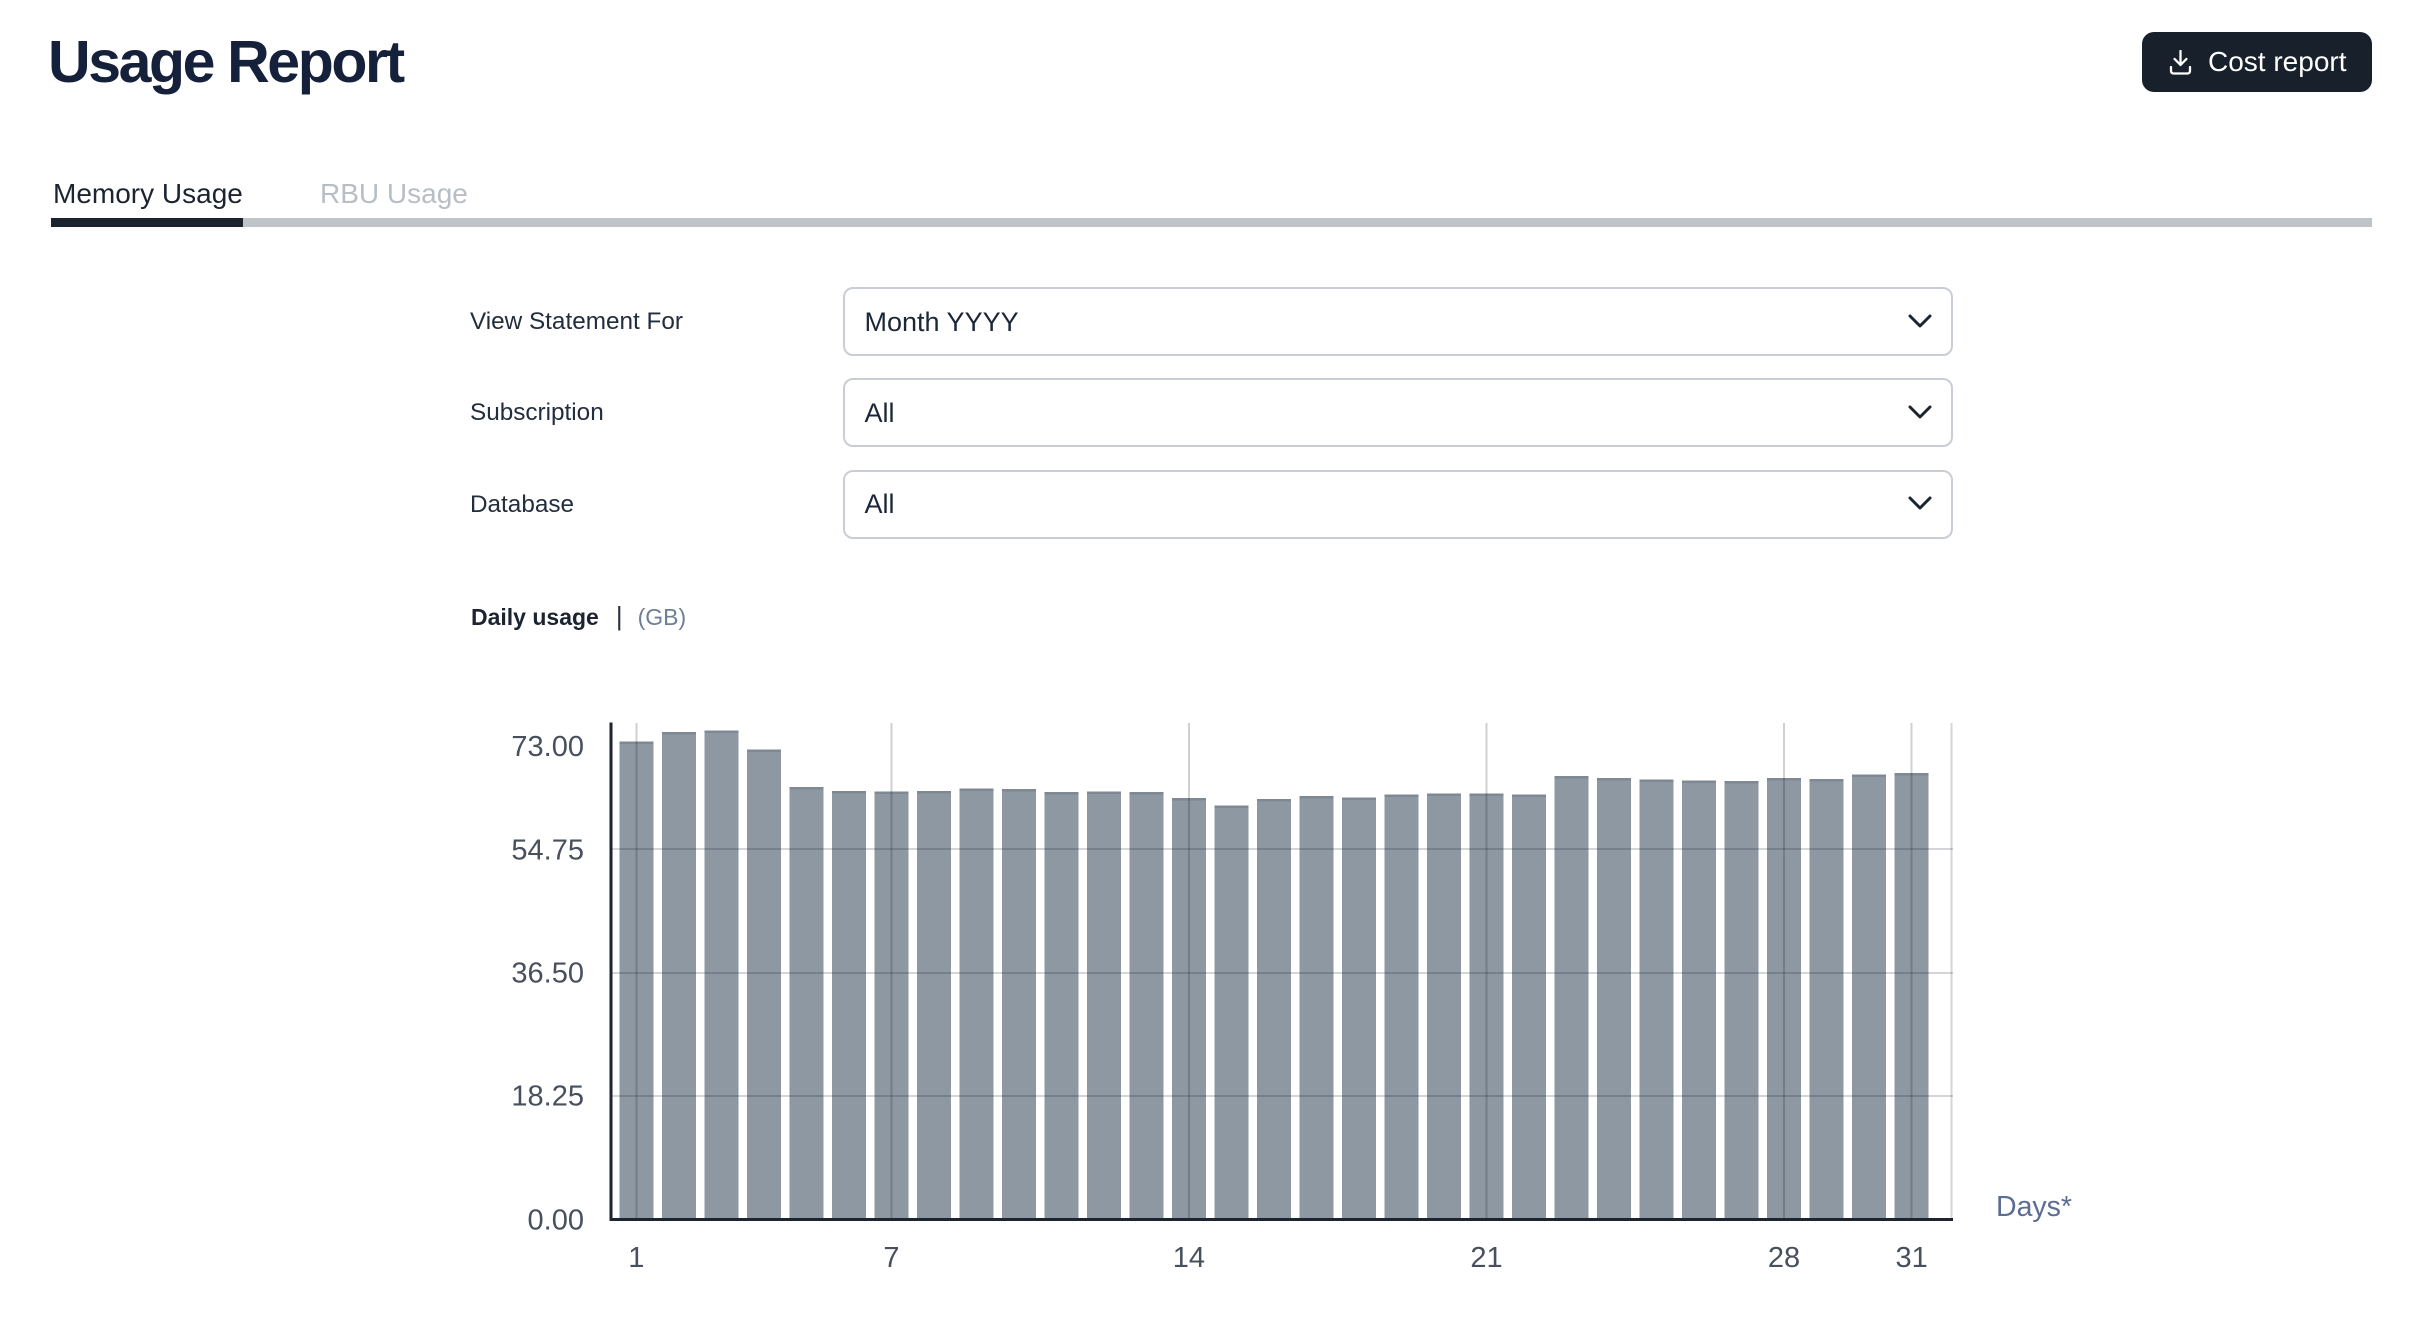 The width and height of the screenshot is (2420, 1328). Describe the element at coordinates (547, 747) in the screenshot. I see `svg-text: 73.00` at that location.